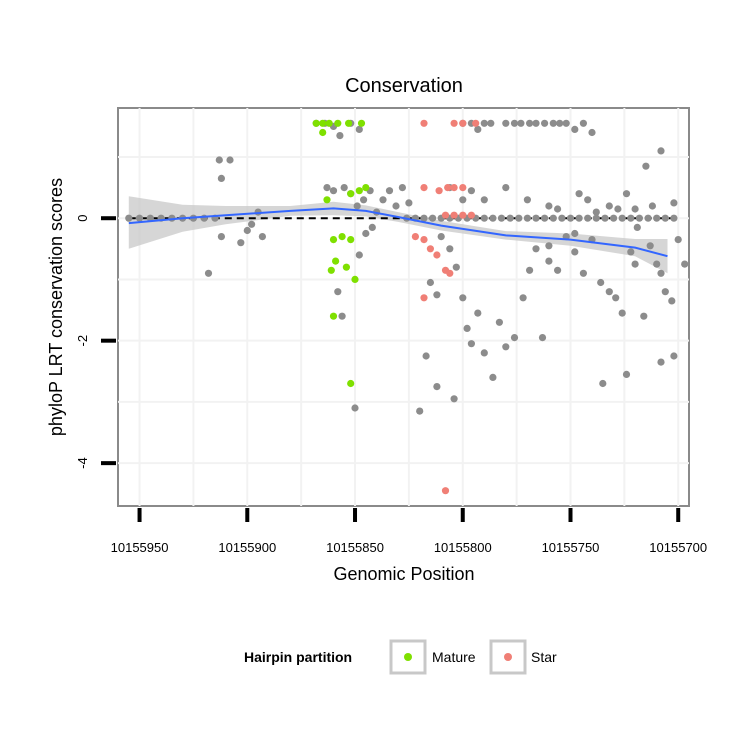 This screenshot has height=750, width=750. I want to click on confidence-ribbon, so click(398, 235).